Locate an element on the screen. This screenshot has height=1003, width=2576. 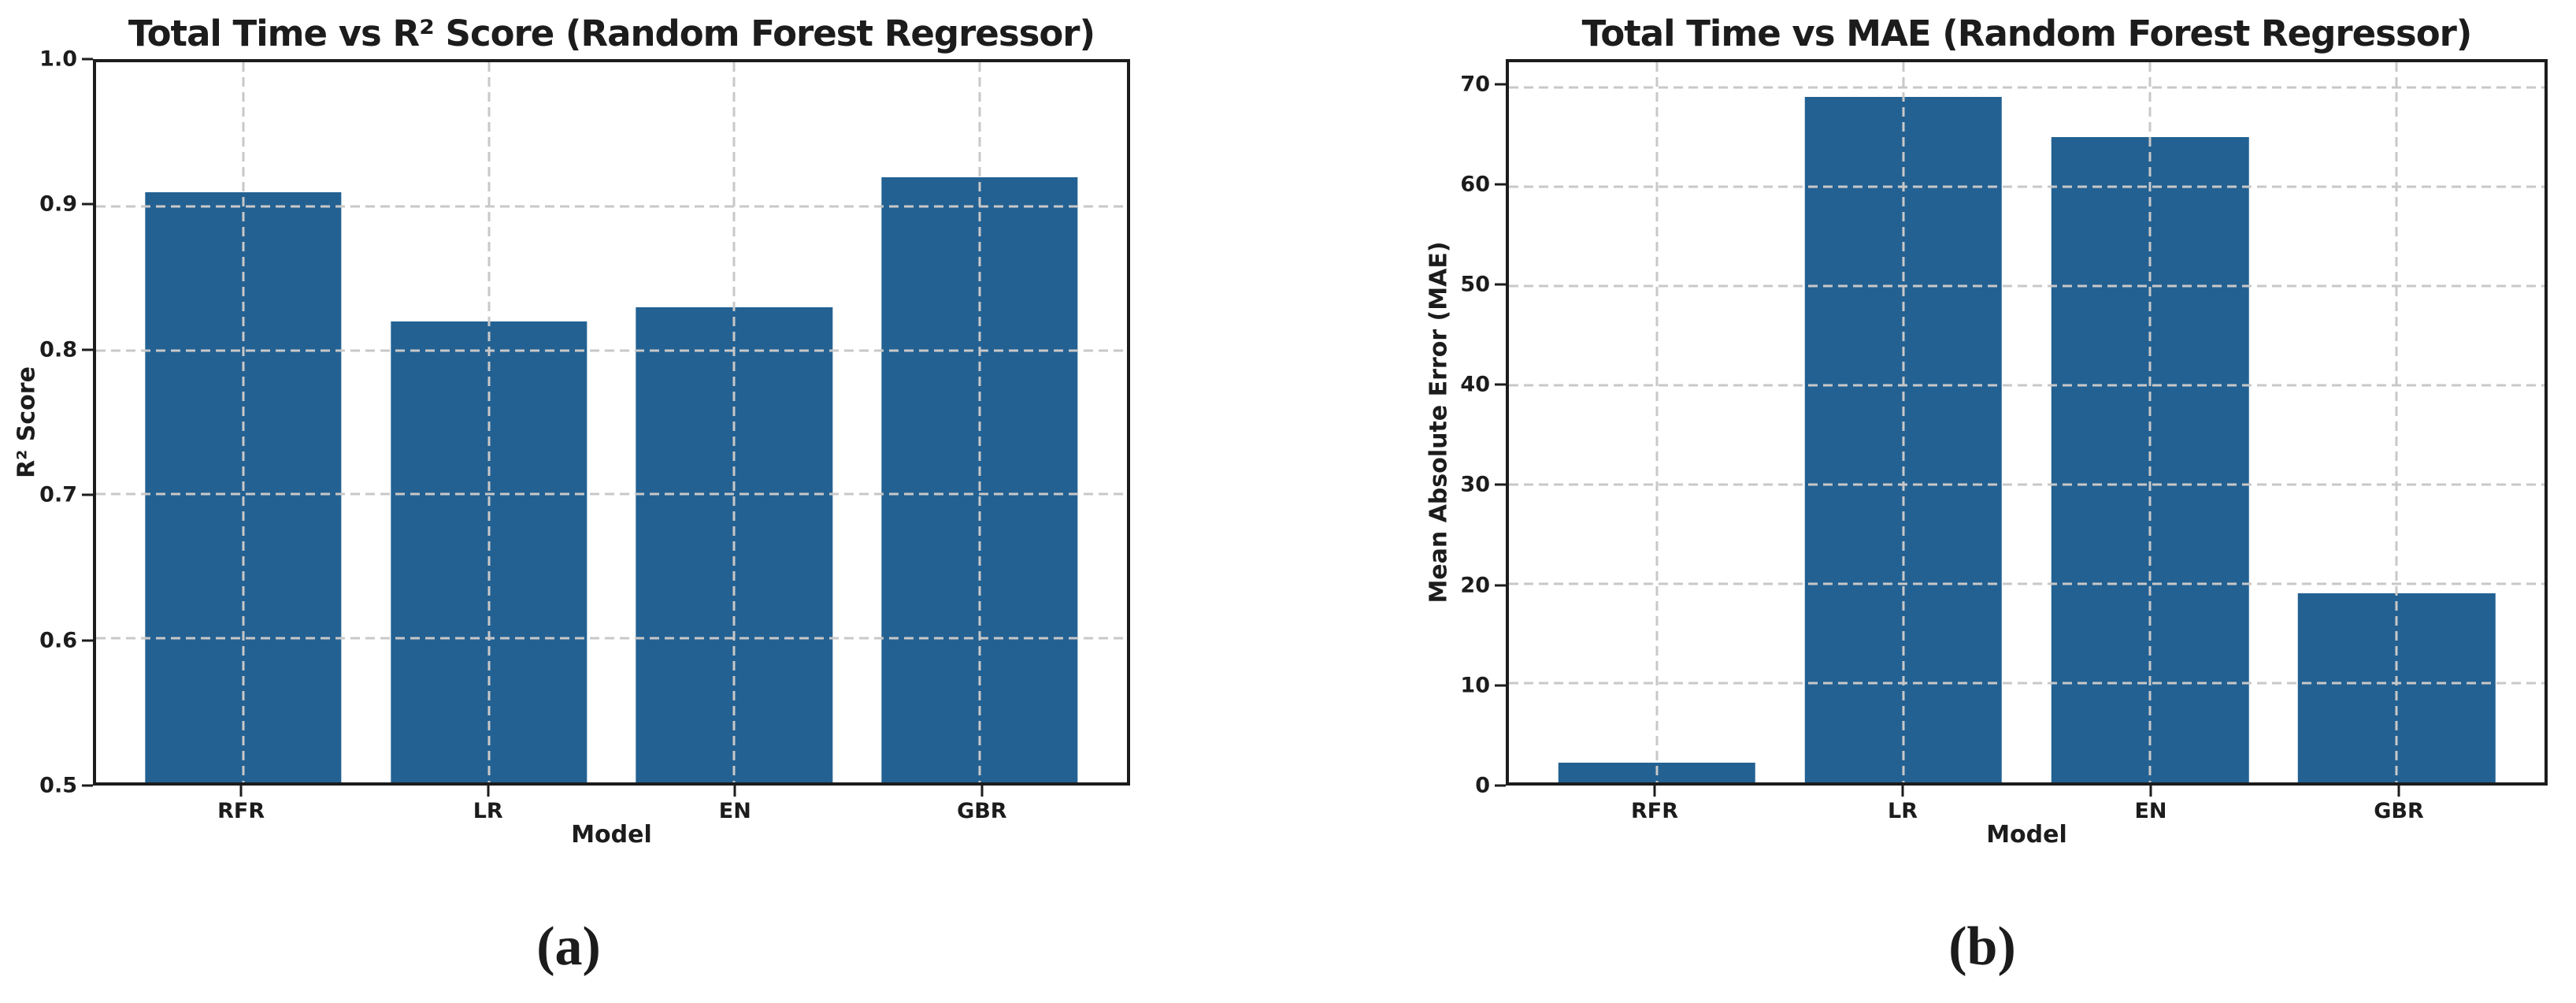
y-tick-label: 60 is located at coordinates (1475, 184).